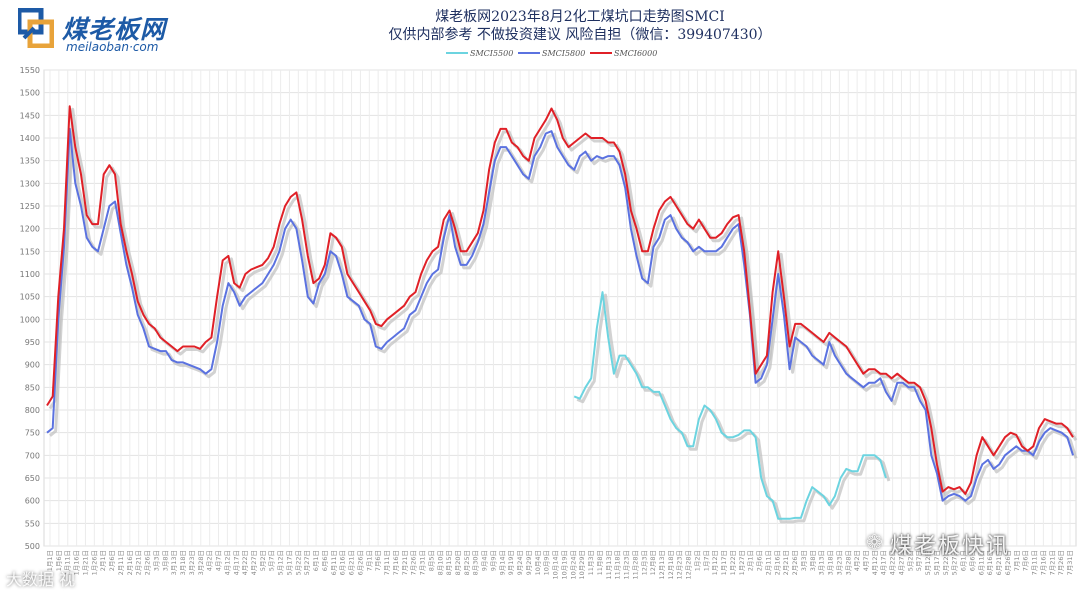 This screenshot has width=1080, height=594. Describe the element at coordinates (671, 565) in the screenshot. I see `x-tick-label: 12月18日` at that location.